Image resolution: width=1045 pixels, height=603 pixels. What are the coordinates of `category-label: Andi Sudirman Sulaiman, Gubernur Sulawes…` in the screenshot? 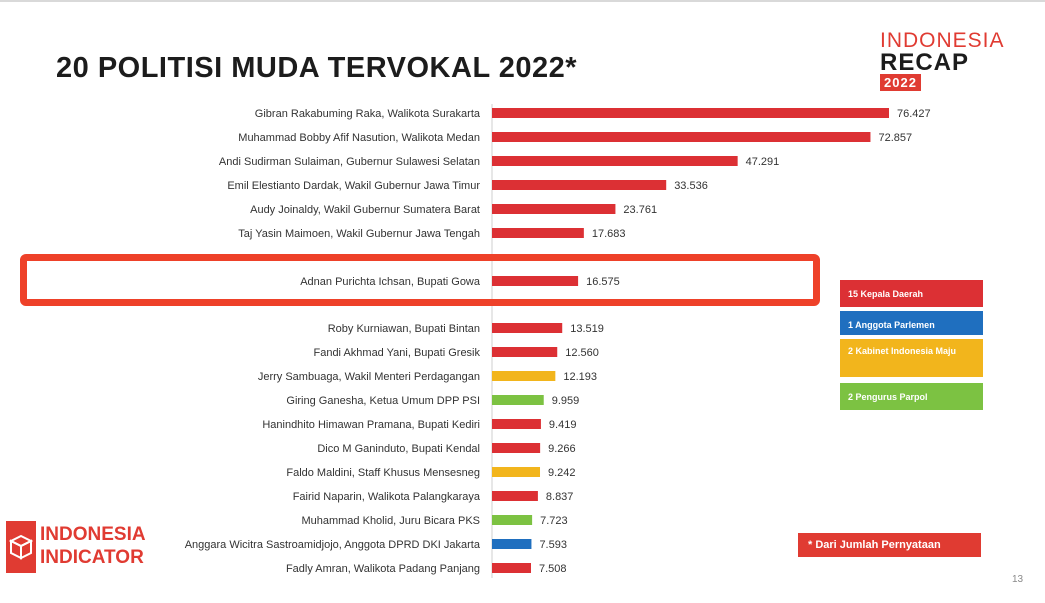 It's located at (349, 162).